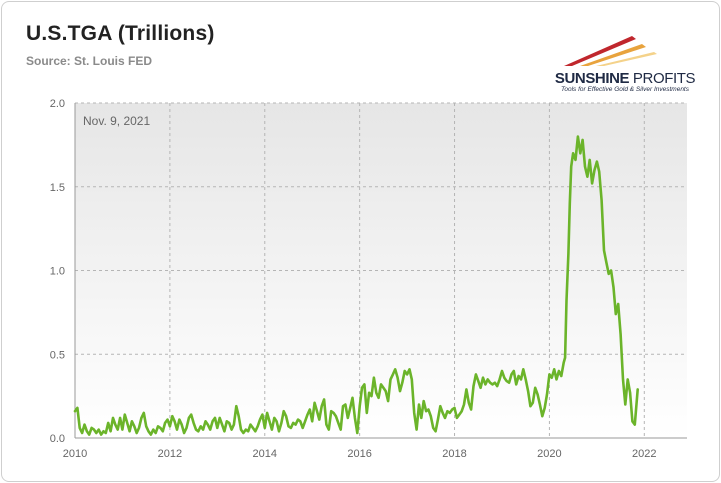 The width and height of the screenshot is (721, 483). I want to click on x-tick-label: 2018, so click(454, 454).